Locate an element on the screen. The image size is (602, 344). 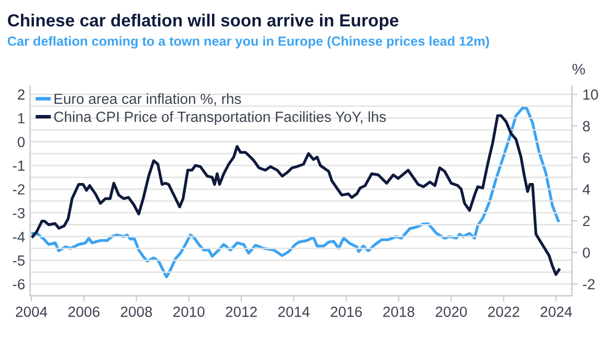
x-tick-label: 2008 is located at coordinates (136, 311).